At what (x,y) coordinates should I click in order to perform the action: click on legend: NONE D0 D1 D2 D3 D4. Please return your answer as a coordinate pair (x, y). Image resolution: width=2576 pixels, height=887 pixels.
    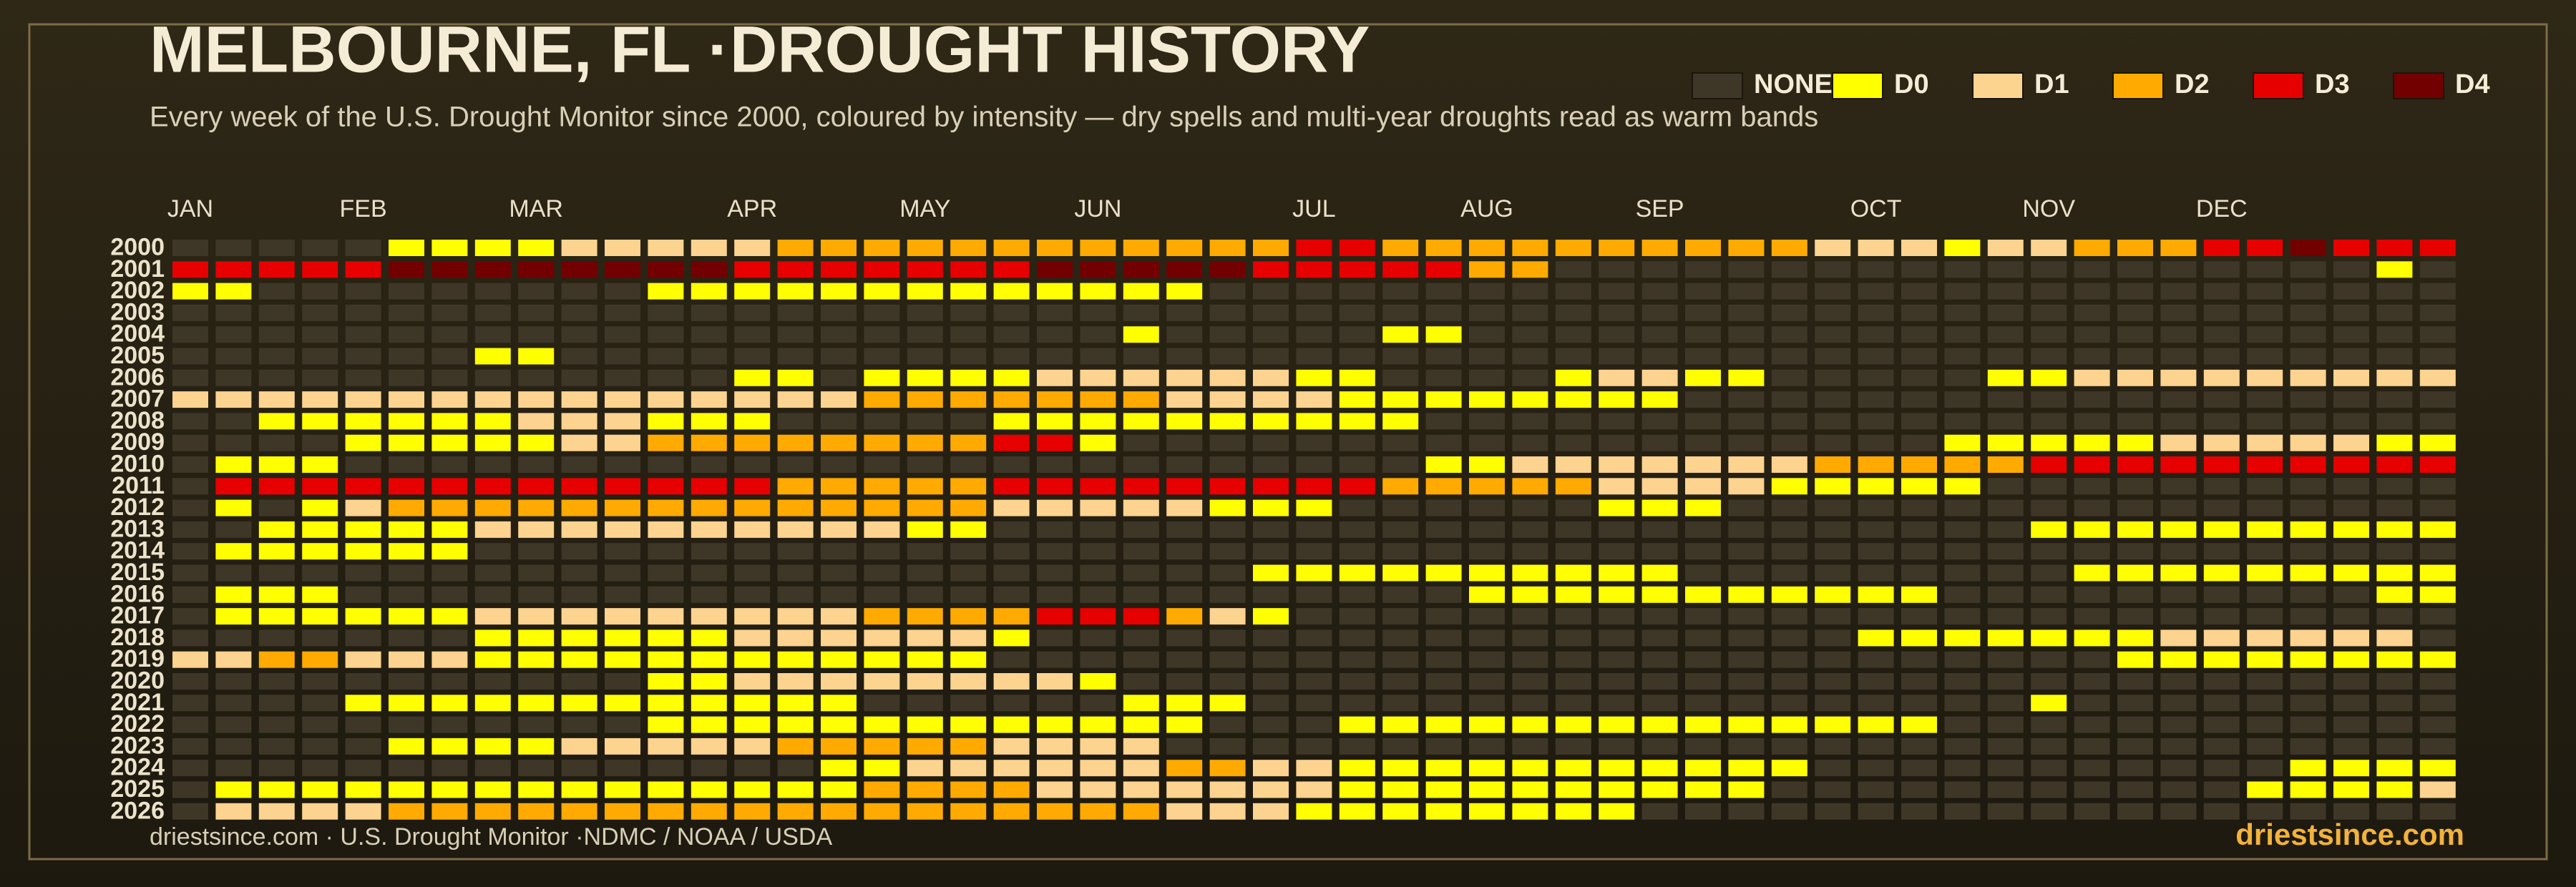
    Looking at the image, I should click on (2091, 84).